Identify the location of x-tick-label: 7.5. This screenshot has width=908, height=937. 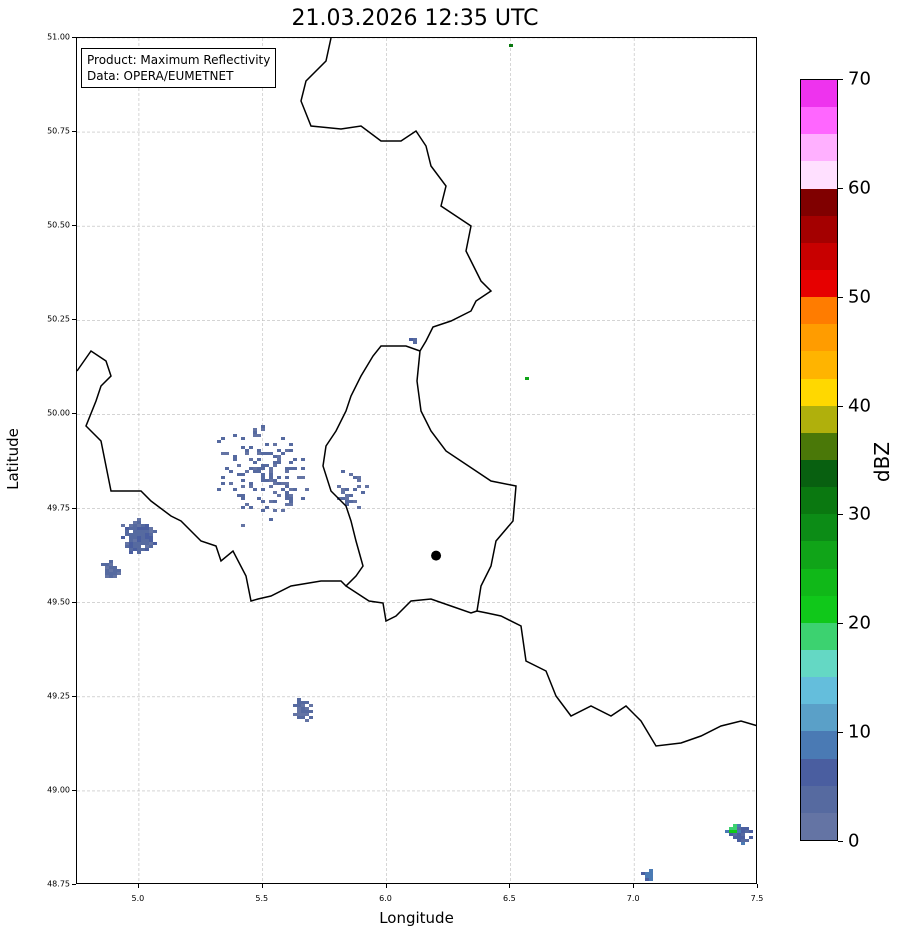
(757, 898).